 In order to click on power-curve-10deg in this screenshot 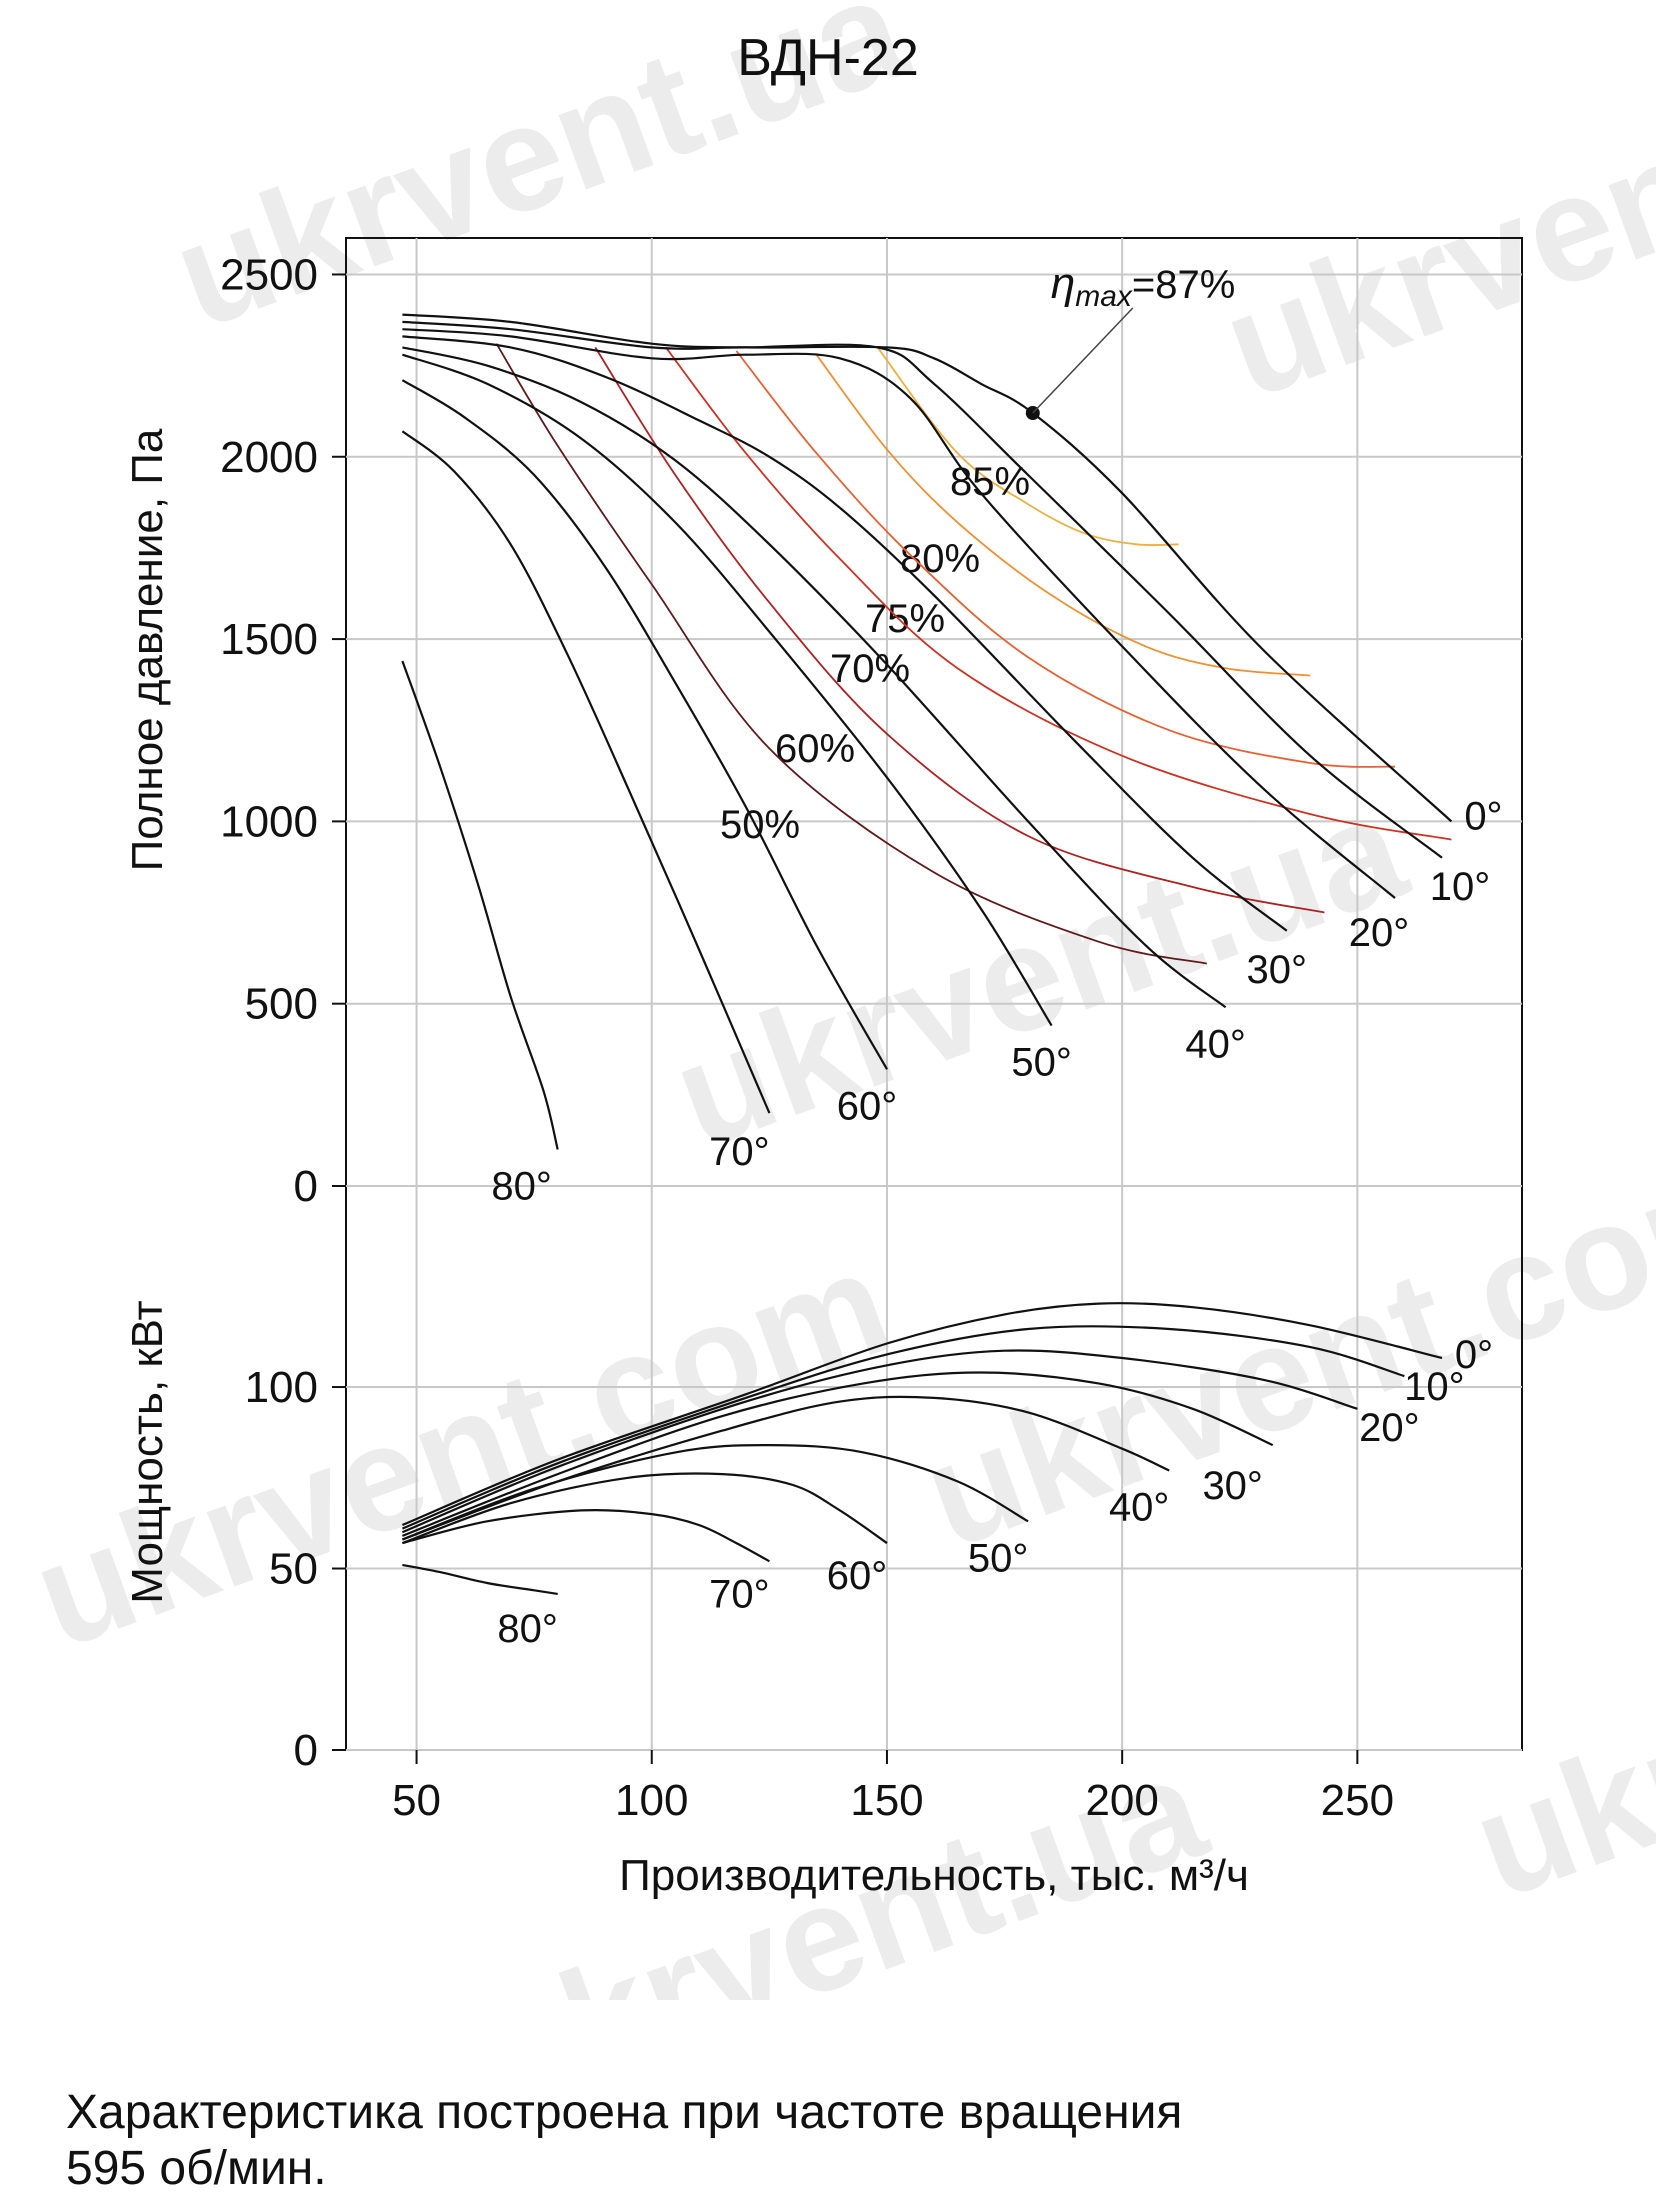, I will do `click(903, 1427)`.